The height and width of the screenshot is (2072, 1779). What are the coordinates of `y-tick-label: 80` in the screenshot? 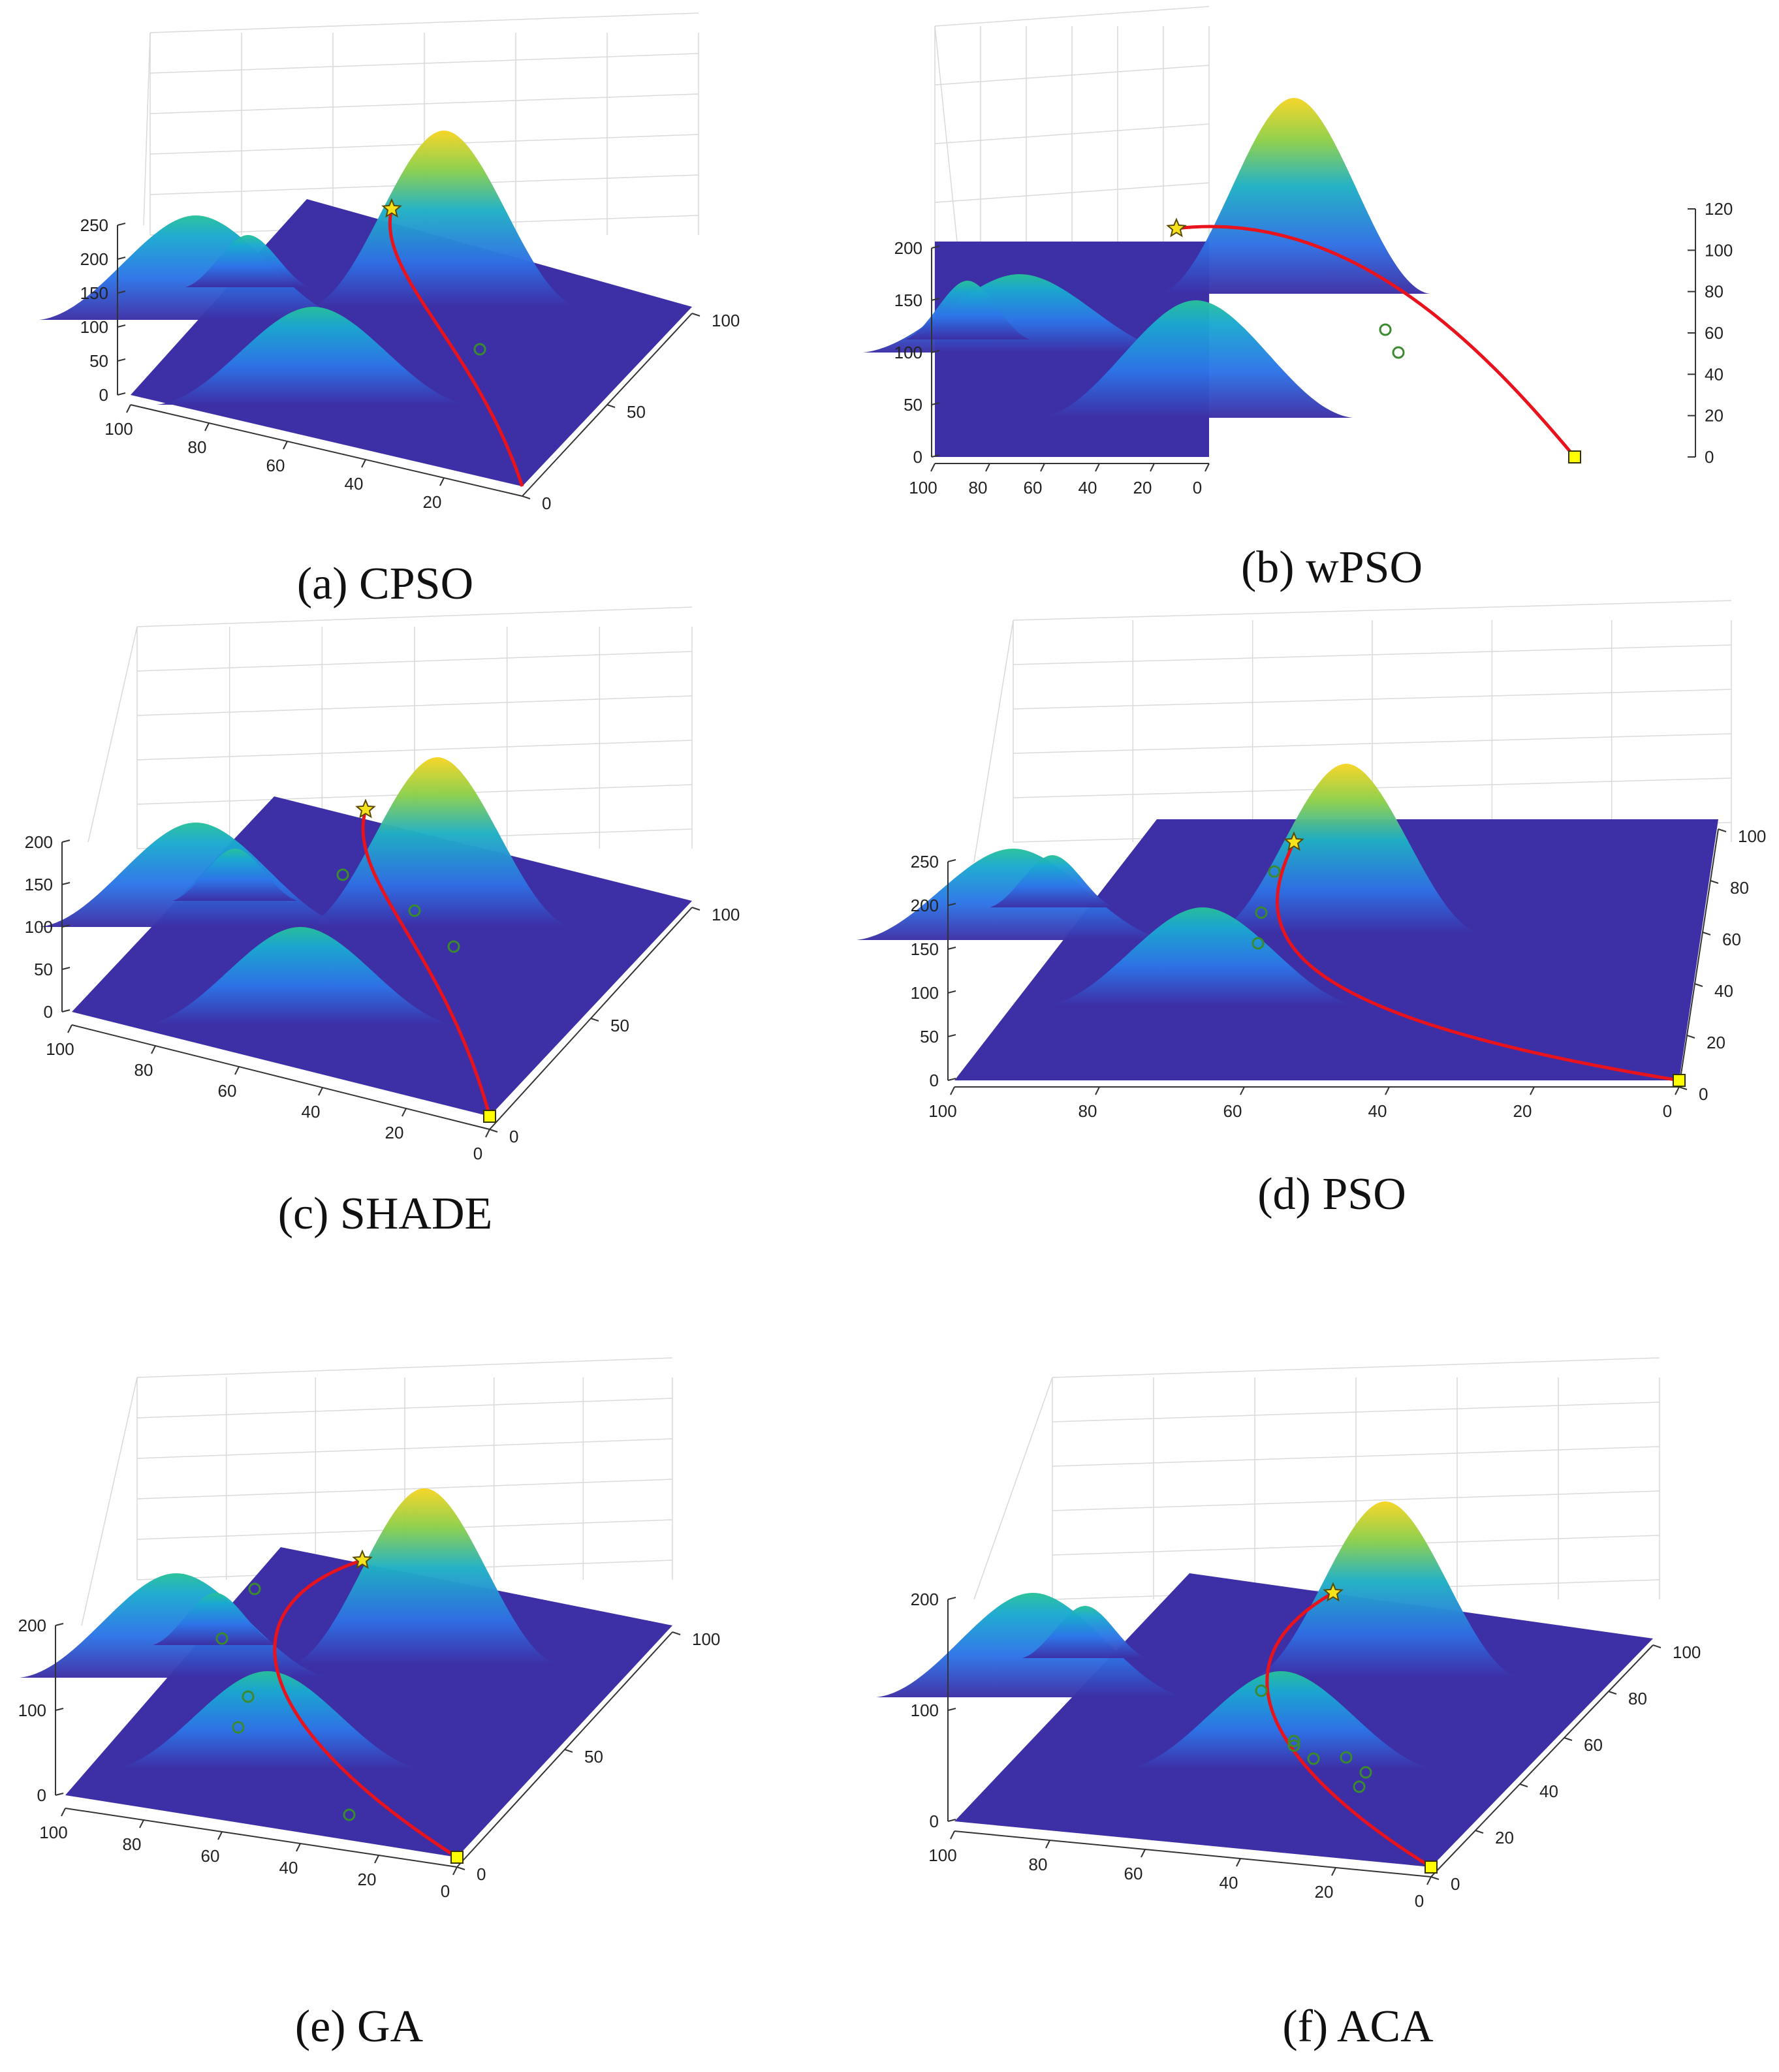 It's located at (1637, 1699).